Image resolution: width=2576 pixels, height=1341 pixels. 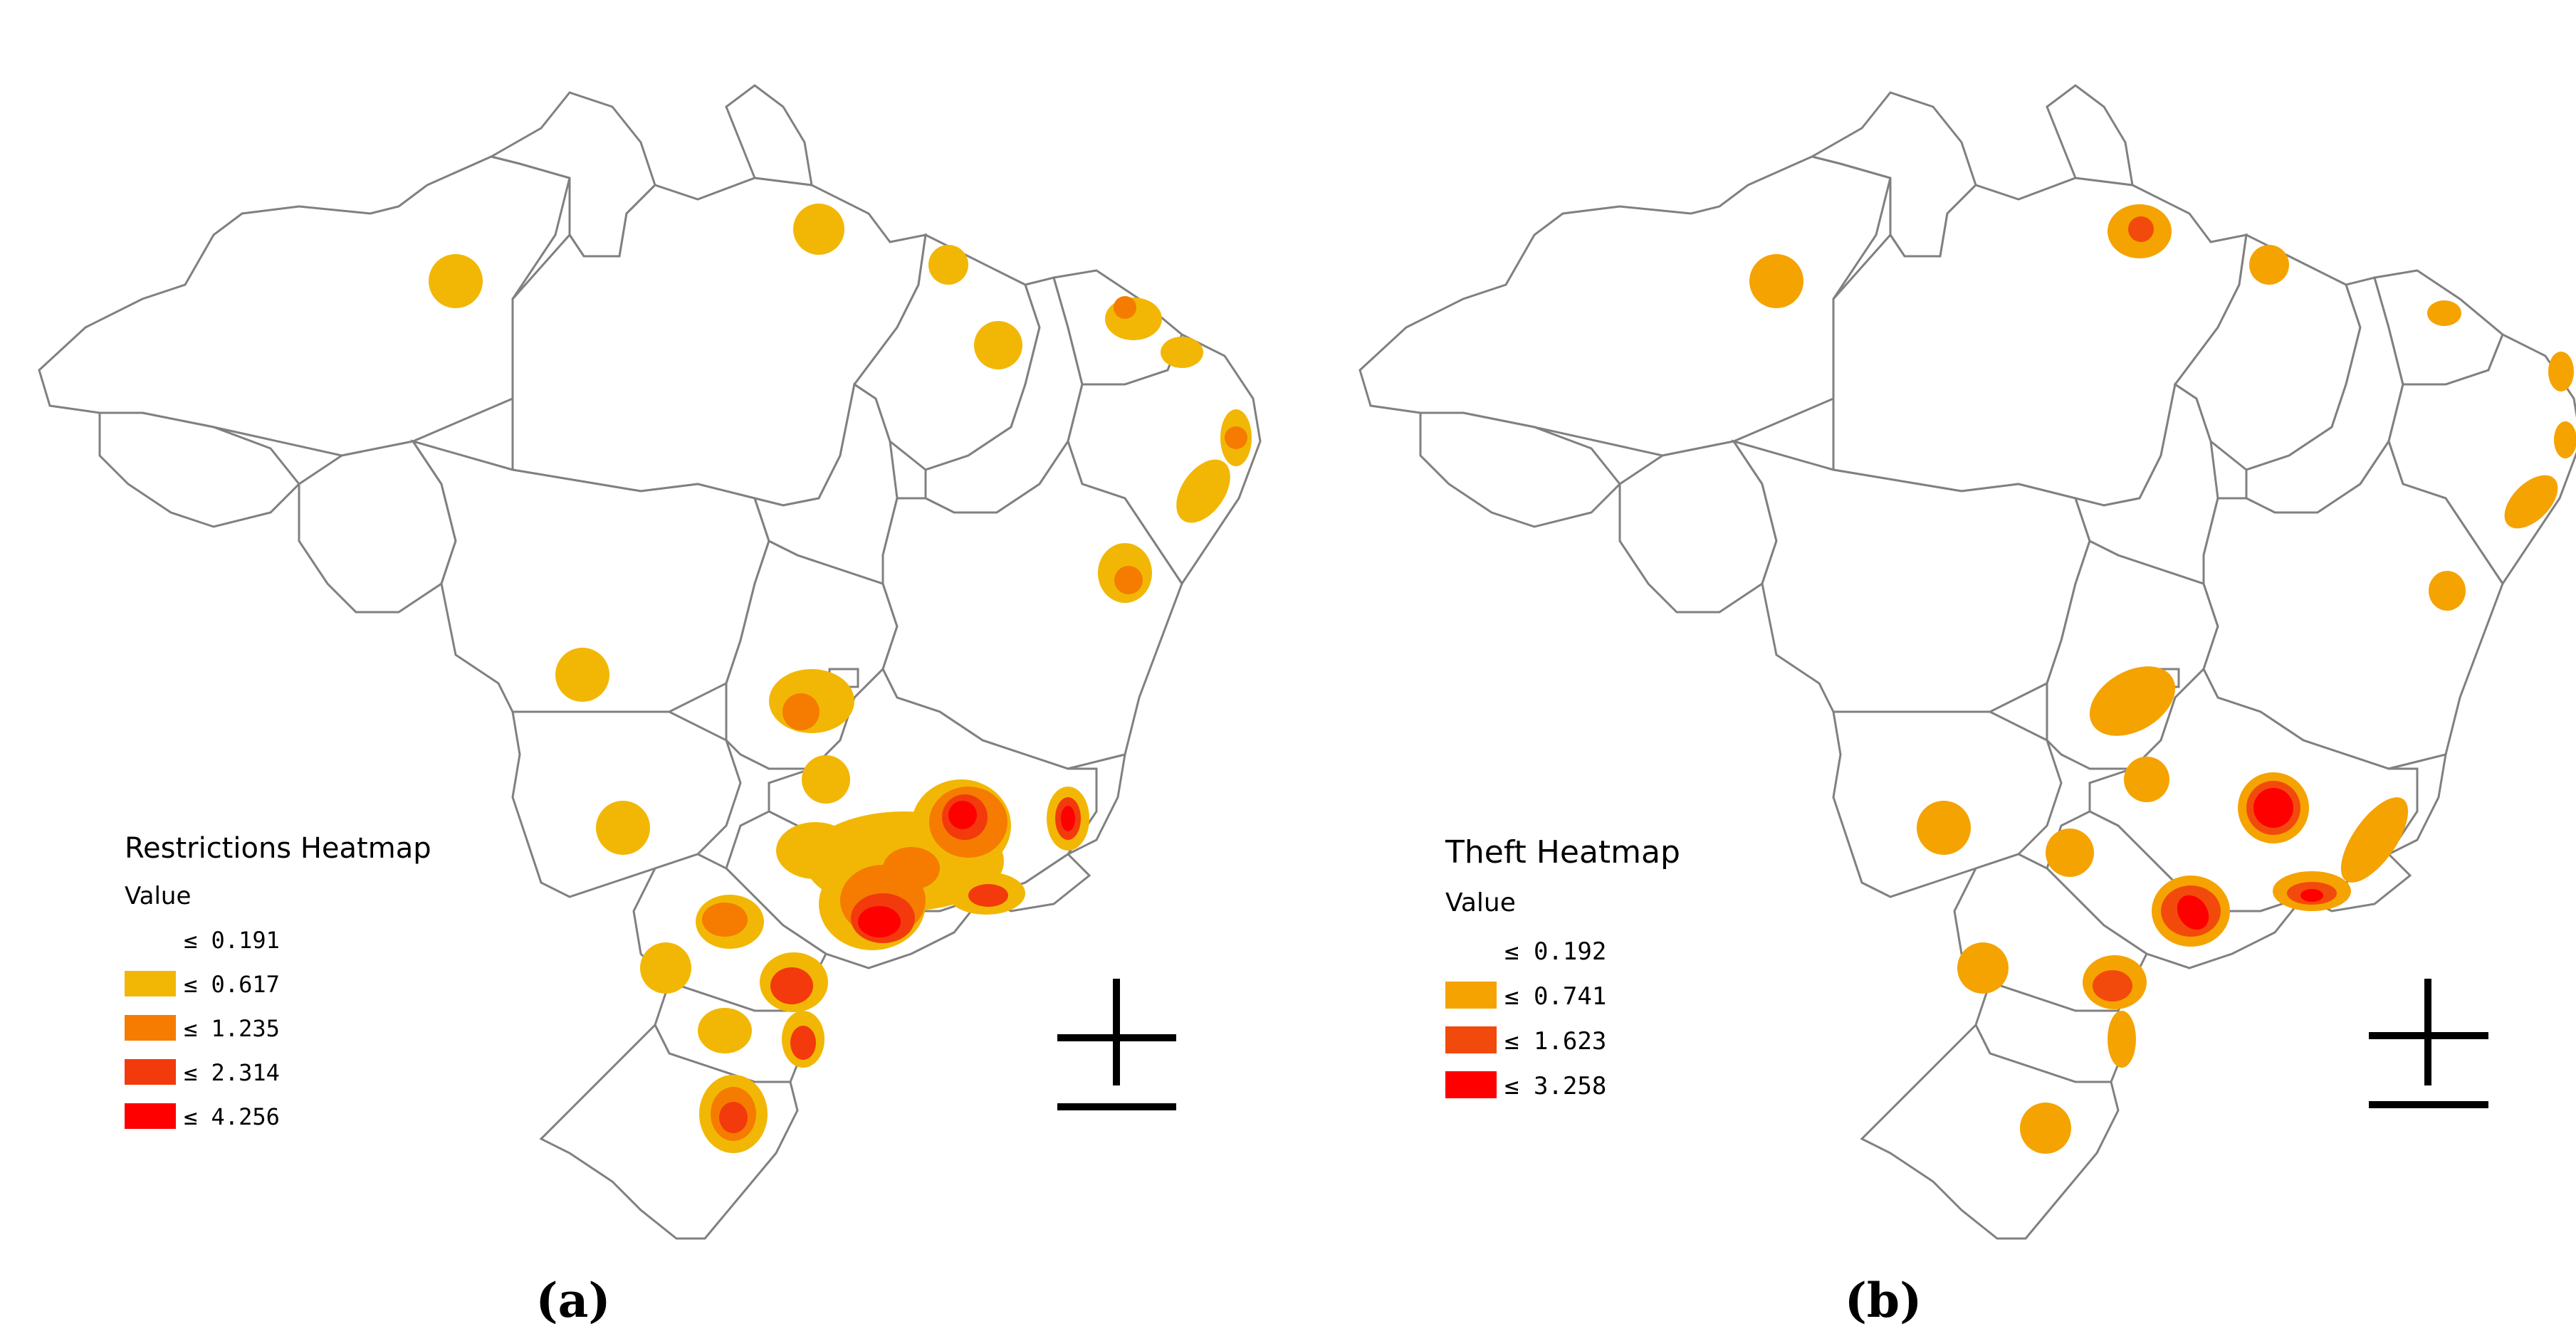 I want to click on legend-classes-b: ≤ 0.192 ≤ 0.741 ≤ 1.623 ≤ 3.258, so click(x=1525, y=1018).